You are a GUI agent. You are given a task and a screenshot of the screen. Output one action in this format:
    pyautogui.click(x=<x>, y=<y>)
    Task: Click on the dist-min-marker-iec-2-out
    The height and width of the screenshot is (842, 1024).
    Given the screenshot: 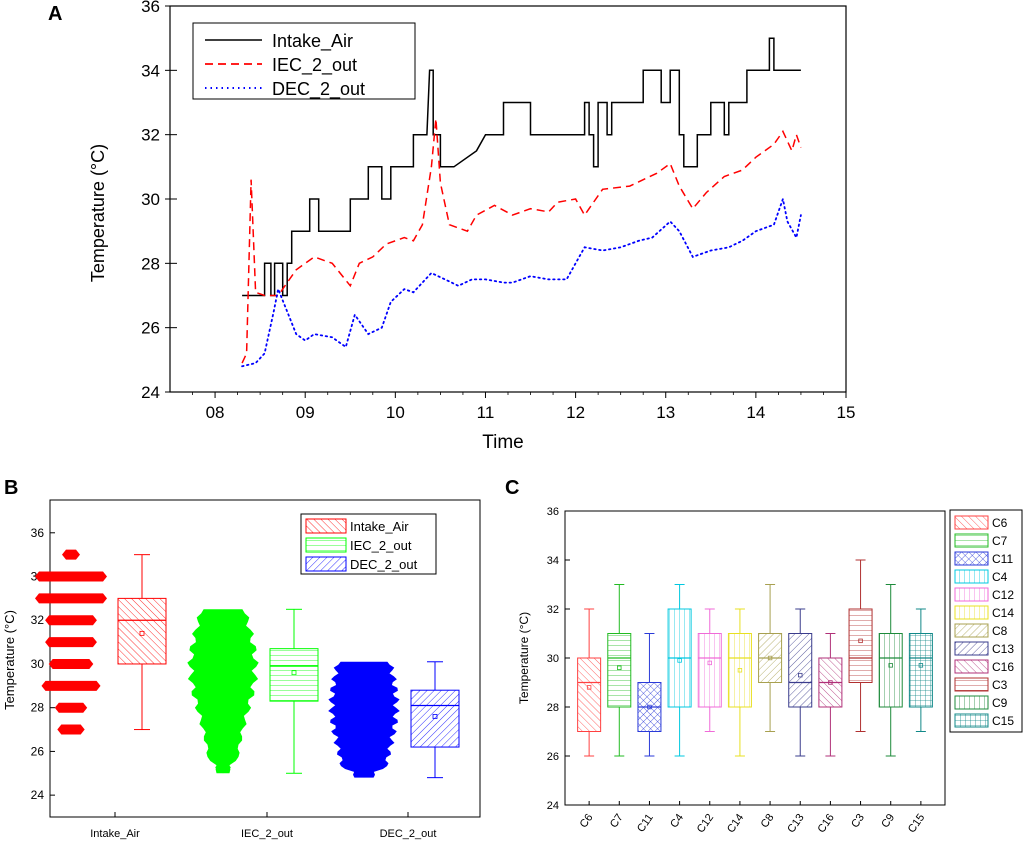 What is the action you would take?
    pyautogui.click(x=223, y=767)
    